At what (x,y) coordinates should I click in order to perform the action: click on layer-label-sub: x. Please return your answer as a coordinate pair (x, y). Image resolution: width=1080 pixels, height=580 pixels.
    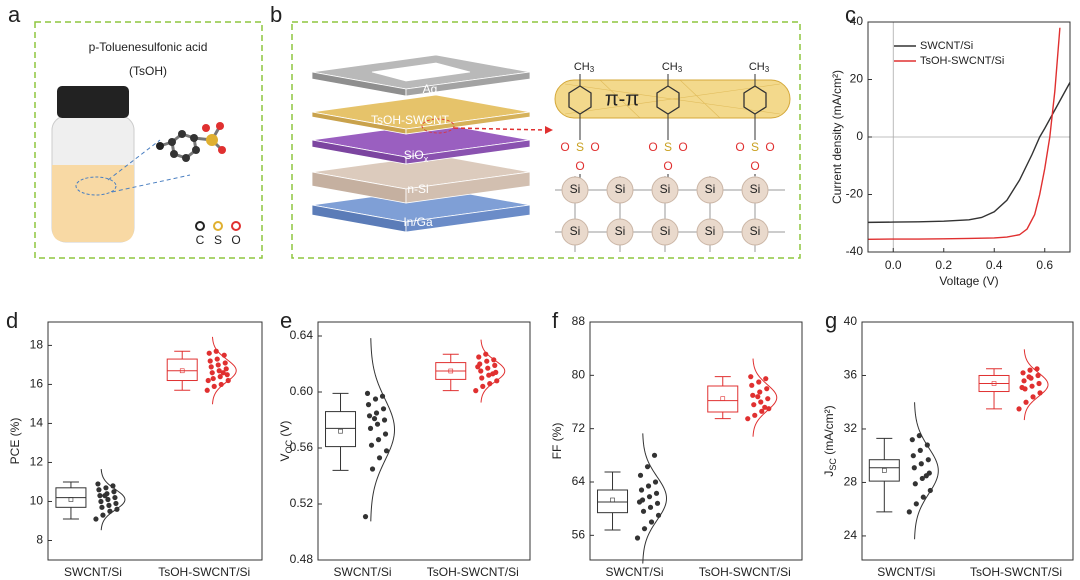
    Looking at the image, I should click on (426, 159).